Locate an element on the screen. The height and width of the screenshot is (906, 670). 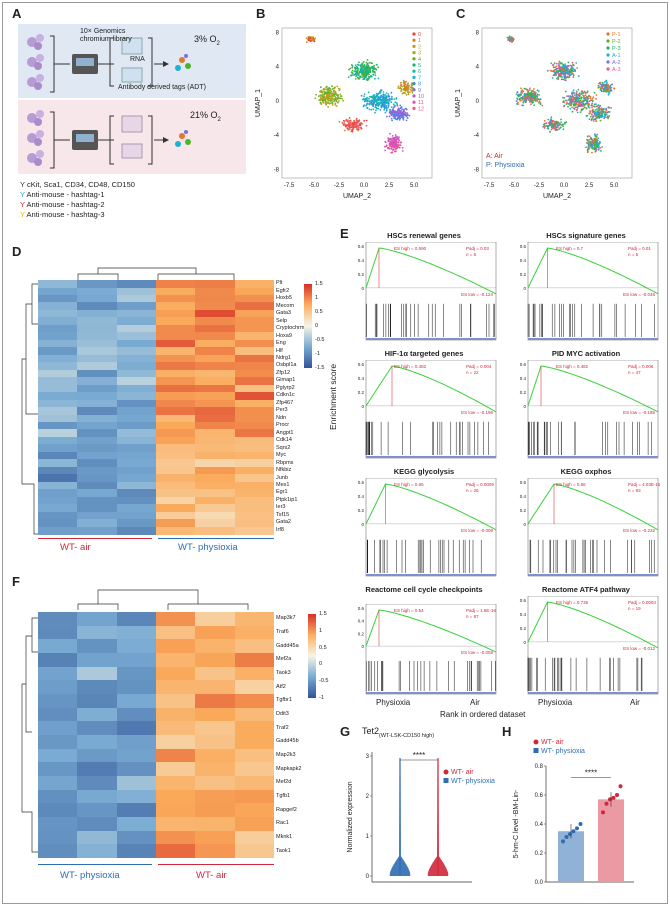
umap-legend-label: 2 is located at coordinates (419, 47).